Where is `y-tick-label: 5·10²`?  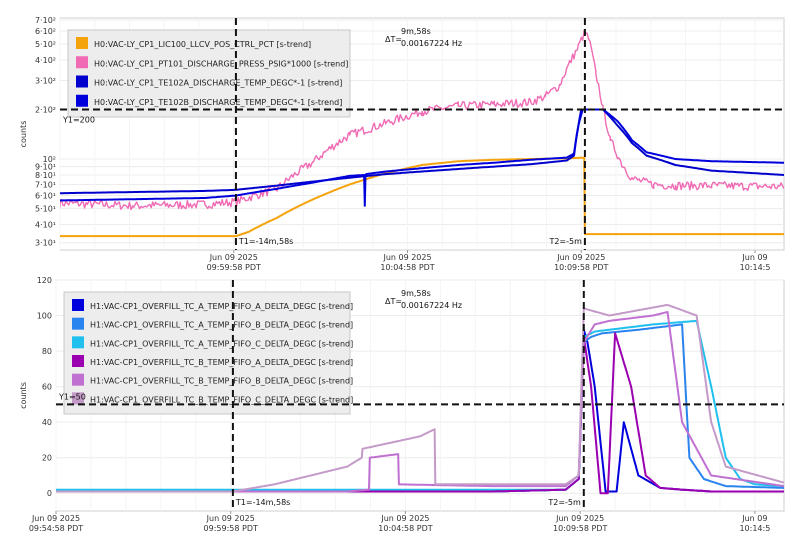 y-tick-label: 5·10² is located at coordinates (45, 44).